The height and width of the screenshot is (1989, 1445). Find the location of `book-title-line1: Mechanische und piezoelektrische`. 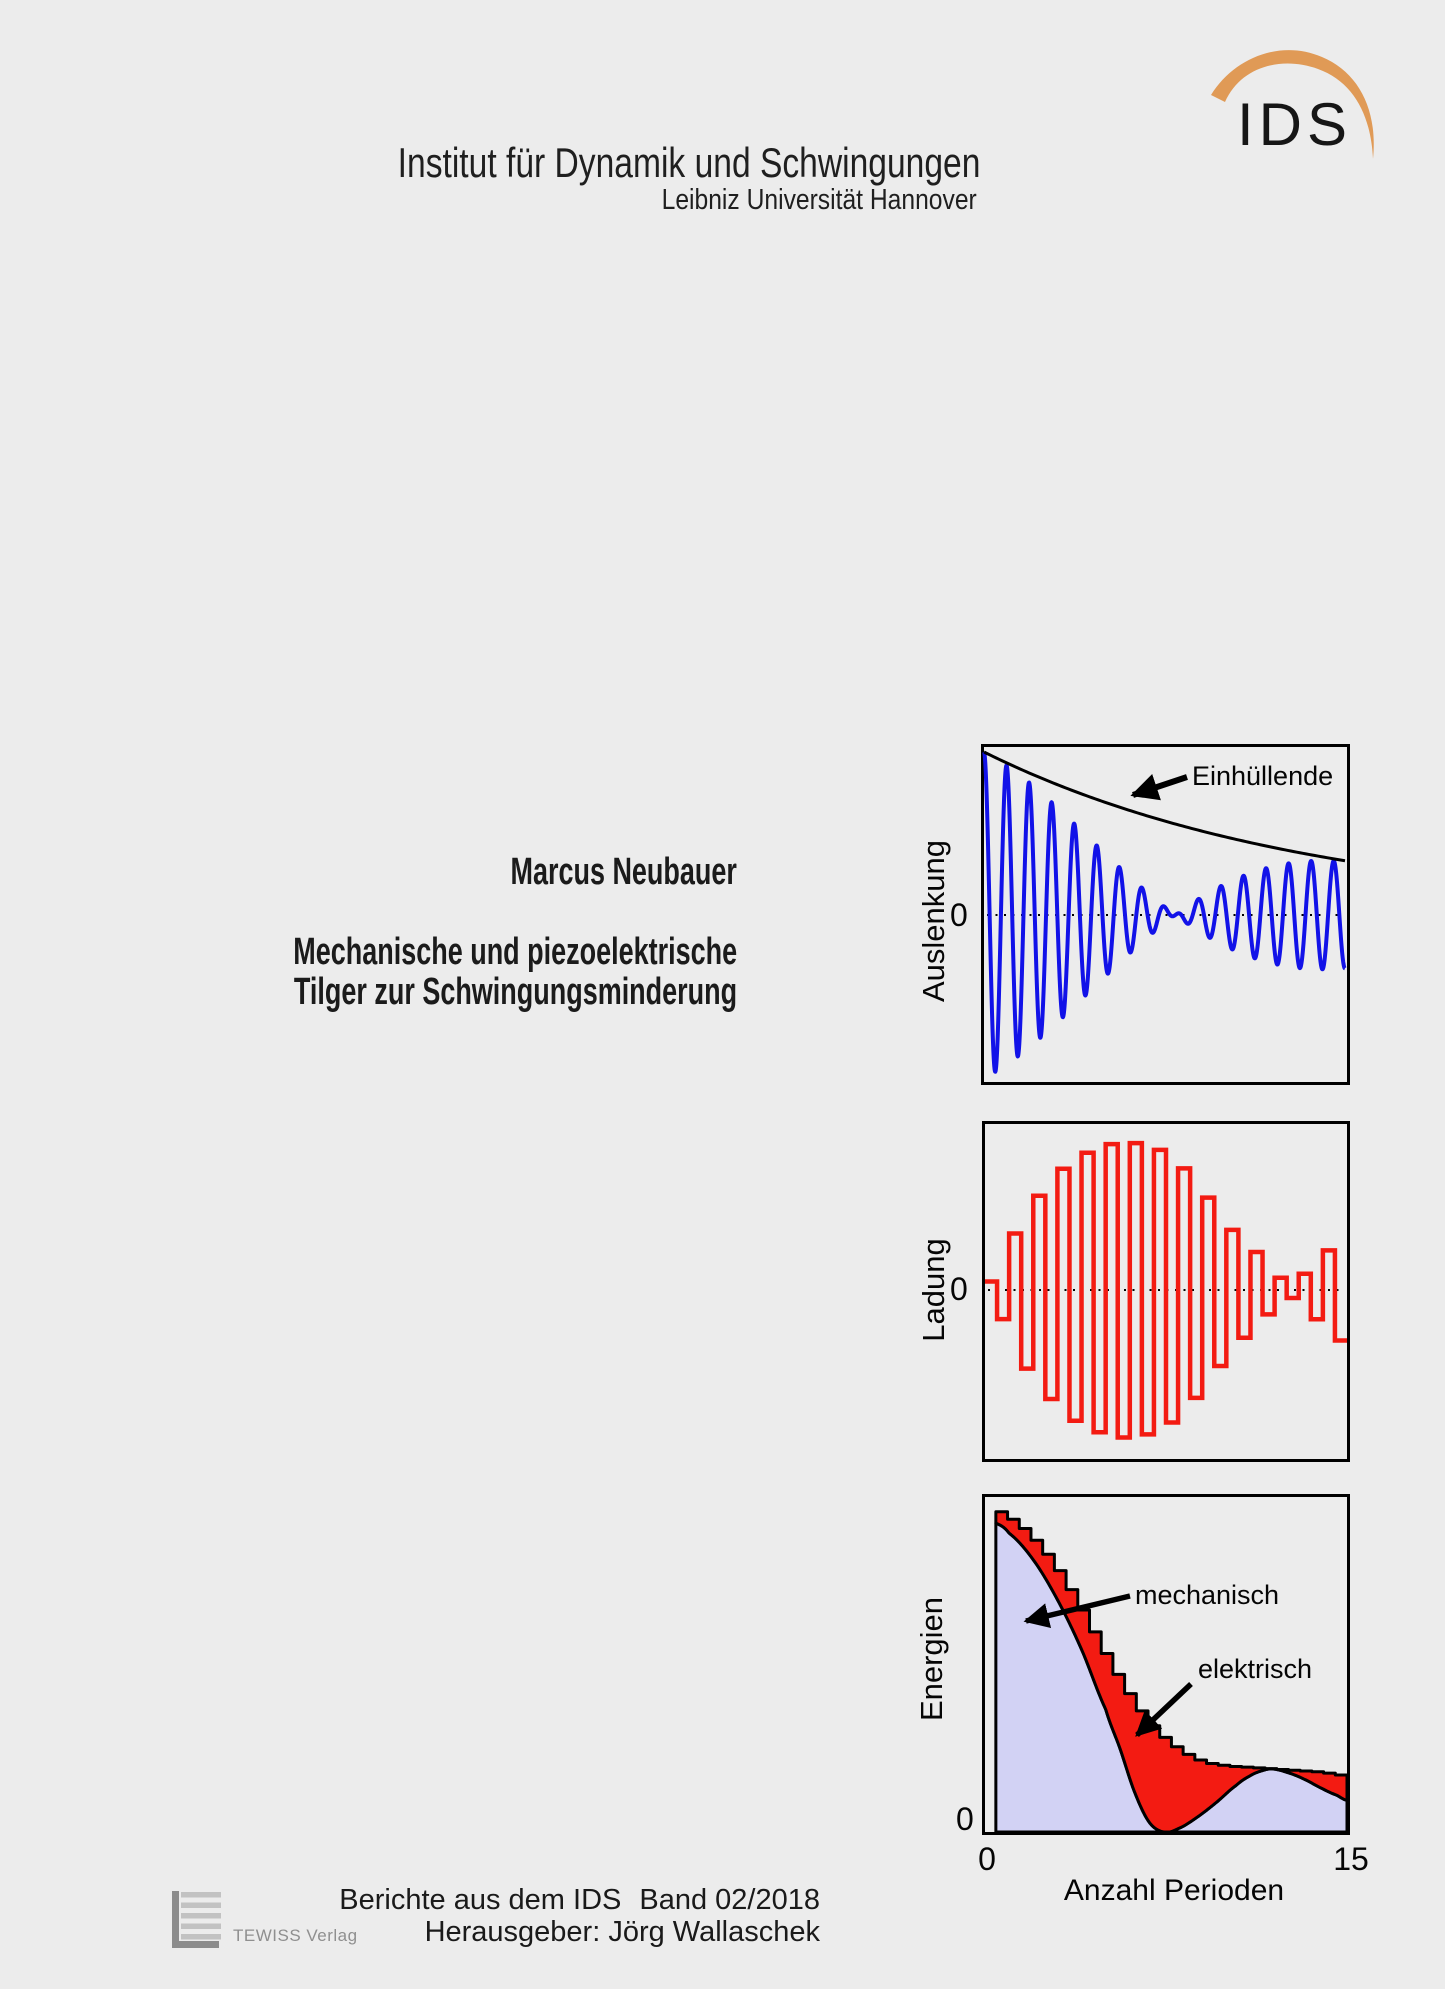

book-title-line1: Mechanische und piezoelektrische is located at coordinates (515, 952).